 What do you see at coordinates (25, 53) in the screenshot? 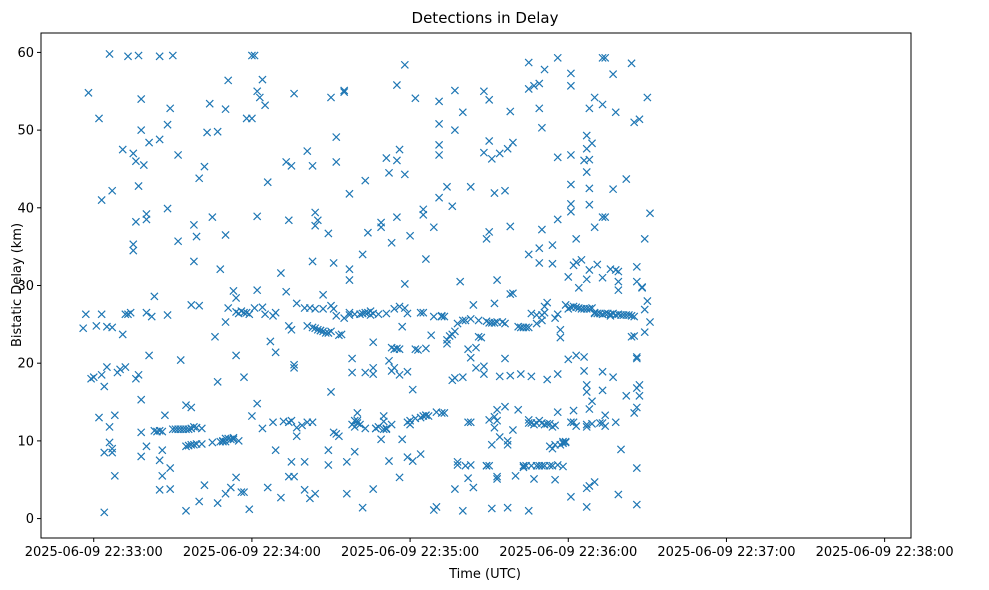
I see `y-tick-label: 60` at bounding box center [25, 53].